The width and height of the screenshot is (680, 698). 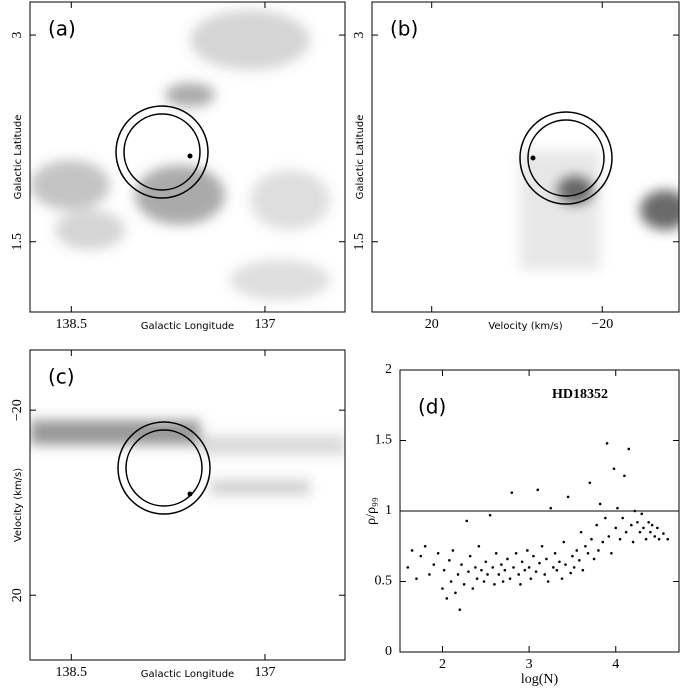 I want to click on y-axis-label: Velocity (km/s), so click(x=18, y=505).